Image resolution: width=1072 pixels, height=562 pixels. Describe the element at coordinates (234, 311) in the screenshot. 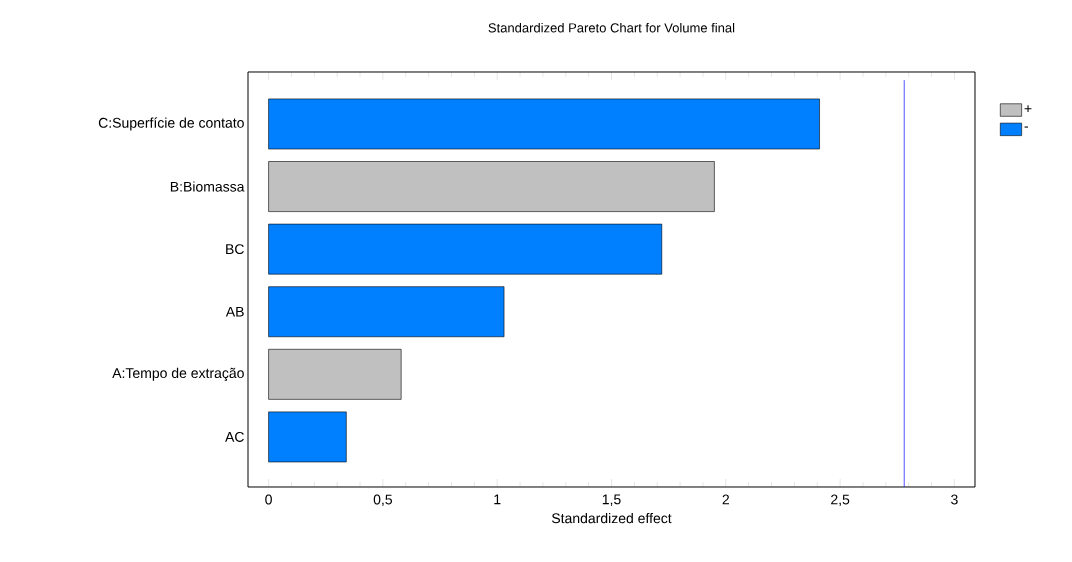

I see `y-tick-label: AB` at that location.